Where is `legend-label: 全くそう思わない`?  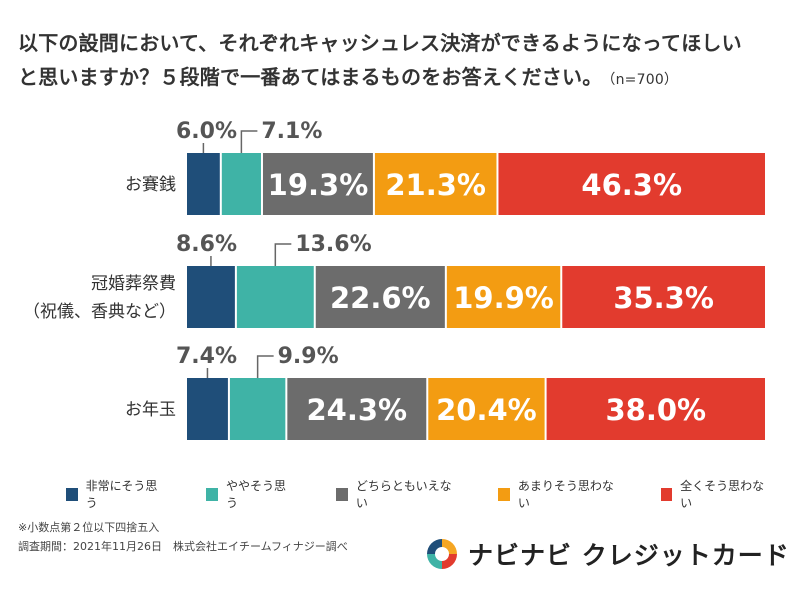 legend-label: 全くそう思わない is located at coordinates (722, 494).